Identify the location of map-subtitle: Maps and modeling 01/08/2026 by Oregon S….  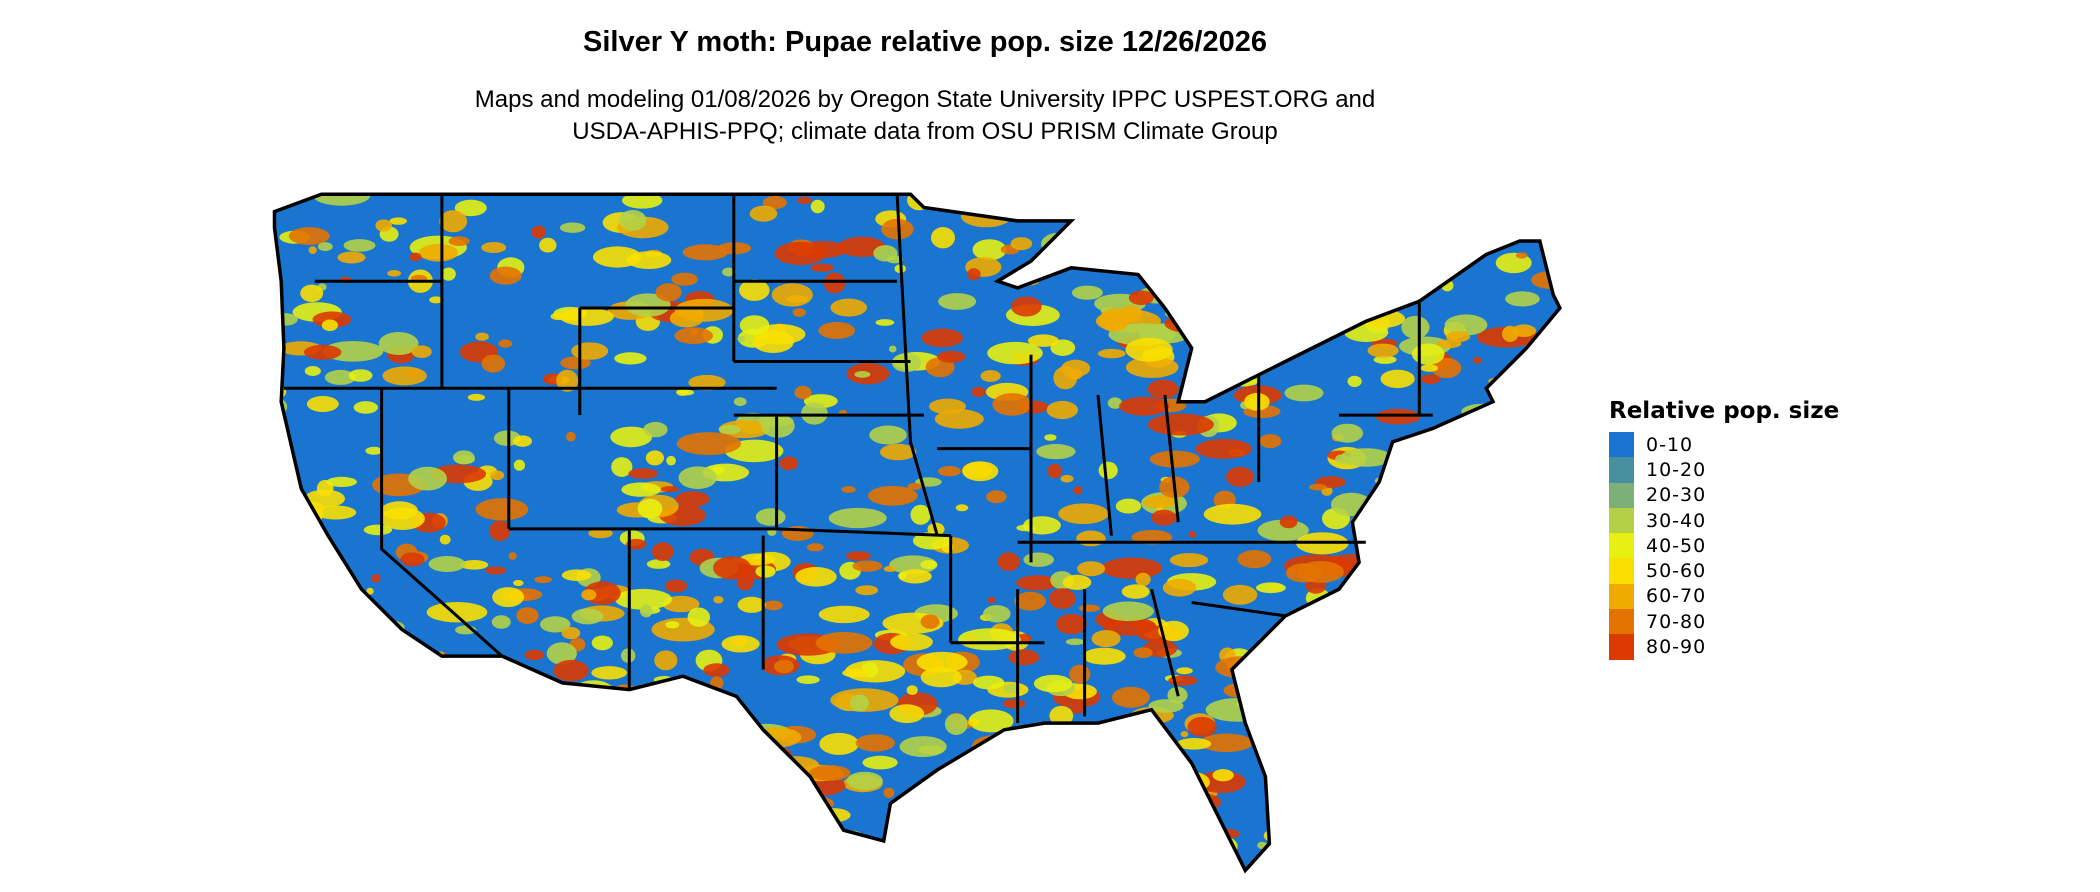
(925, 116).